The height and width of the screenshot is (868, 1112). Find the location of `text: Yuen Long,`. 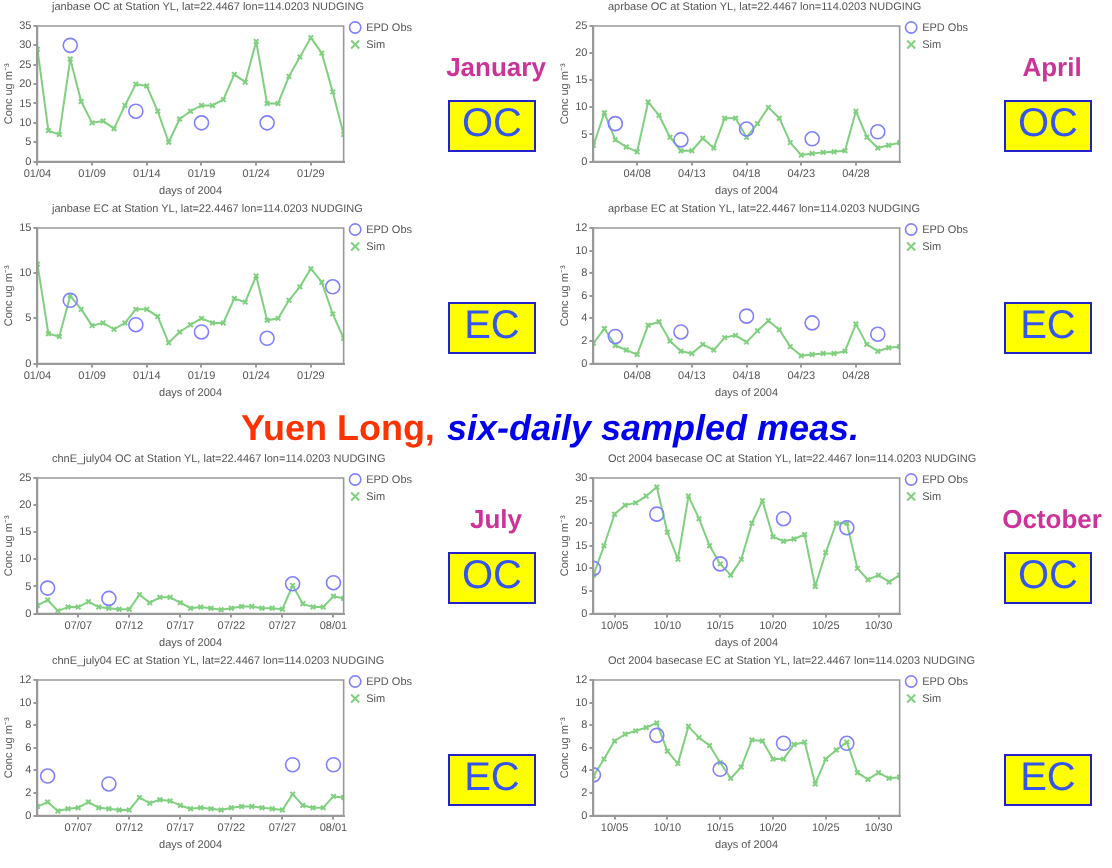

text: Yuen Long, is located at coordinates (337, 428).